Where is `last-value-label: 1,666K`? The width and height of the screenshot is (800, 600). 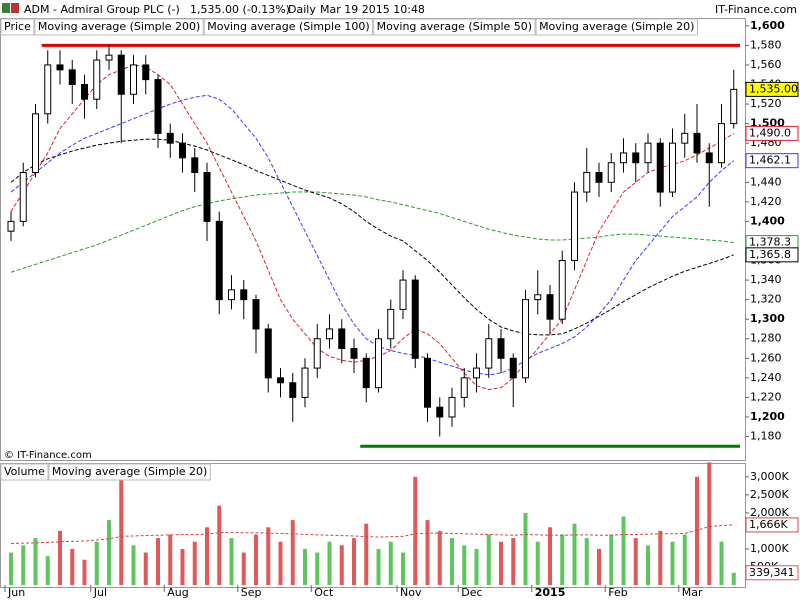
last-value-label: 1,666K is located at coordinates (768, 524).